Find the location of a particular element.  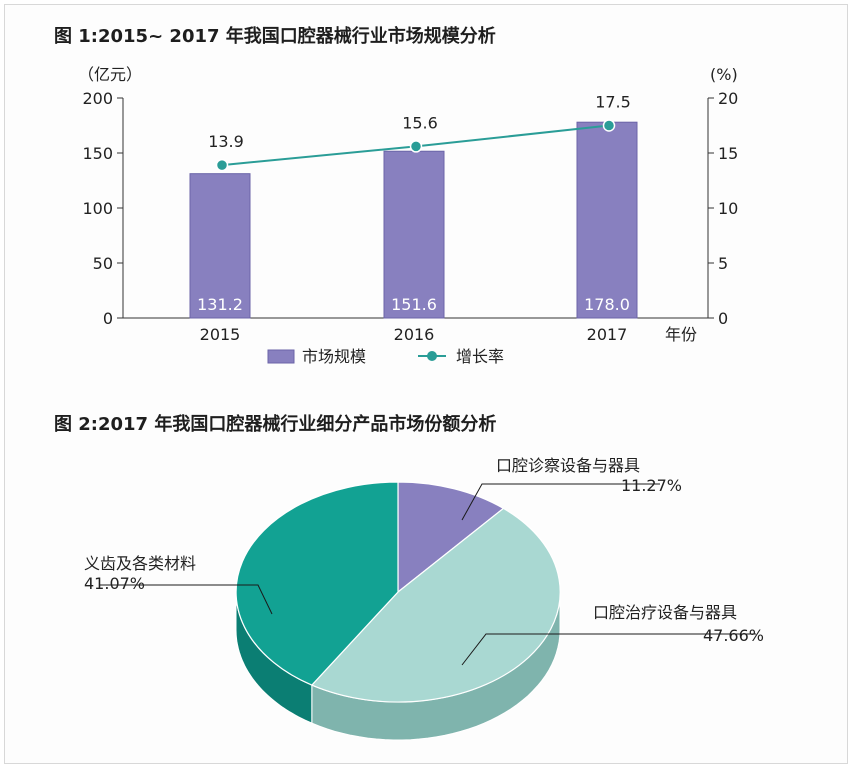

x-axis-title: 年份 is located at coordinates (681, 334).